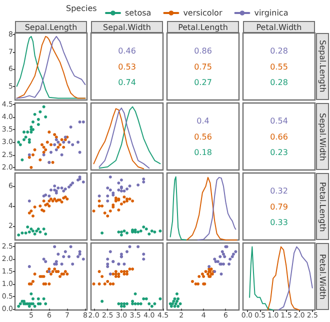  Describe the element at coordinates (127, 83) in the screenshot. I see `text: 0.74` at that location.